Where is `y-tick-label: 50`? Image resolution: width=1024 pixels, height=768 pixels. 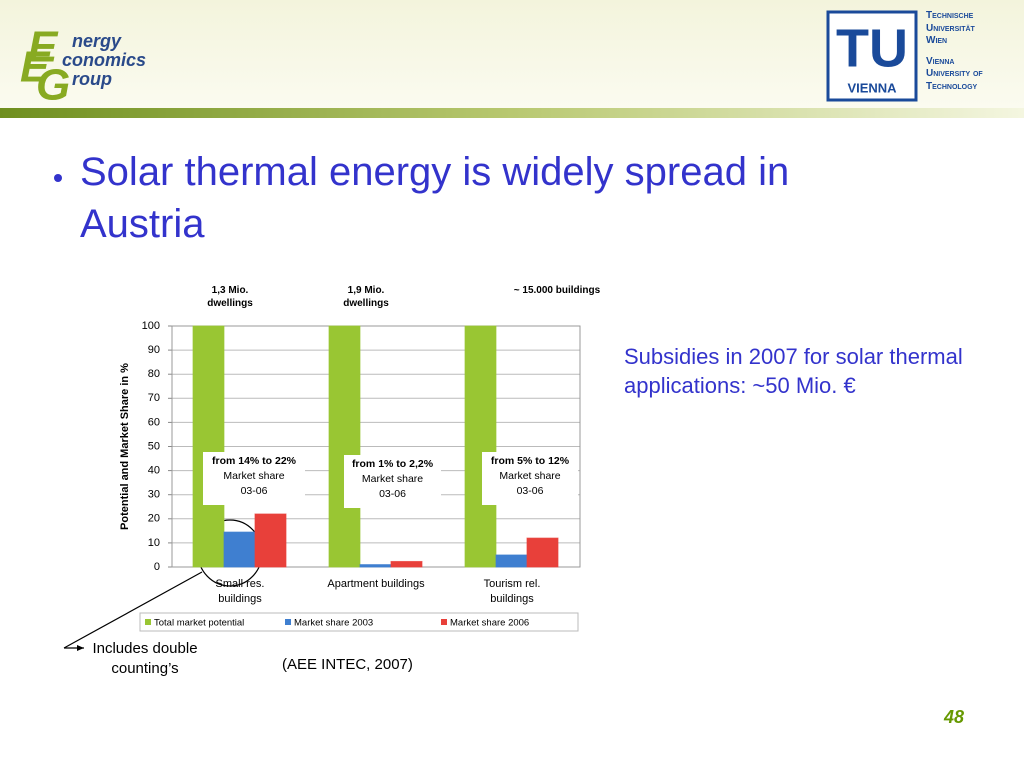 y-tick-label: 50 is located at coordinates (154, 446).